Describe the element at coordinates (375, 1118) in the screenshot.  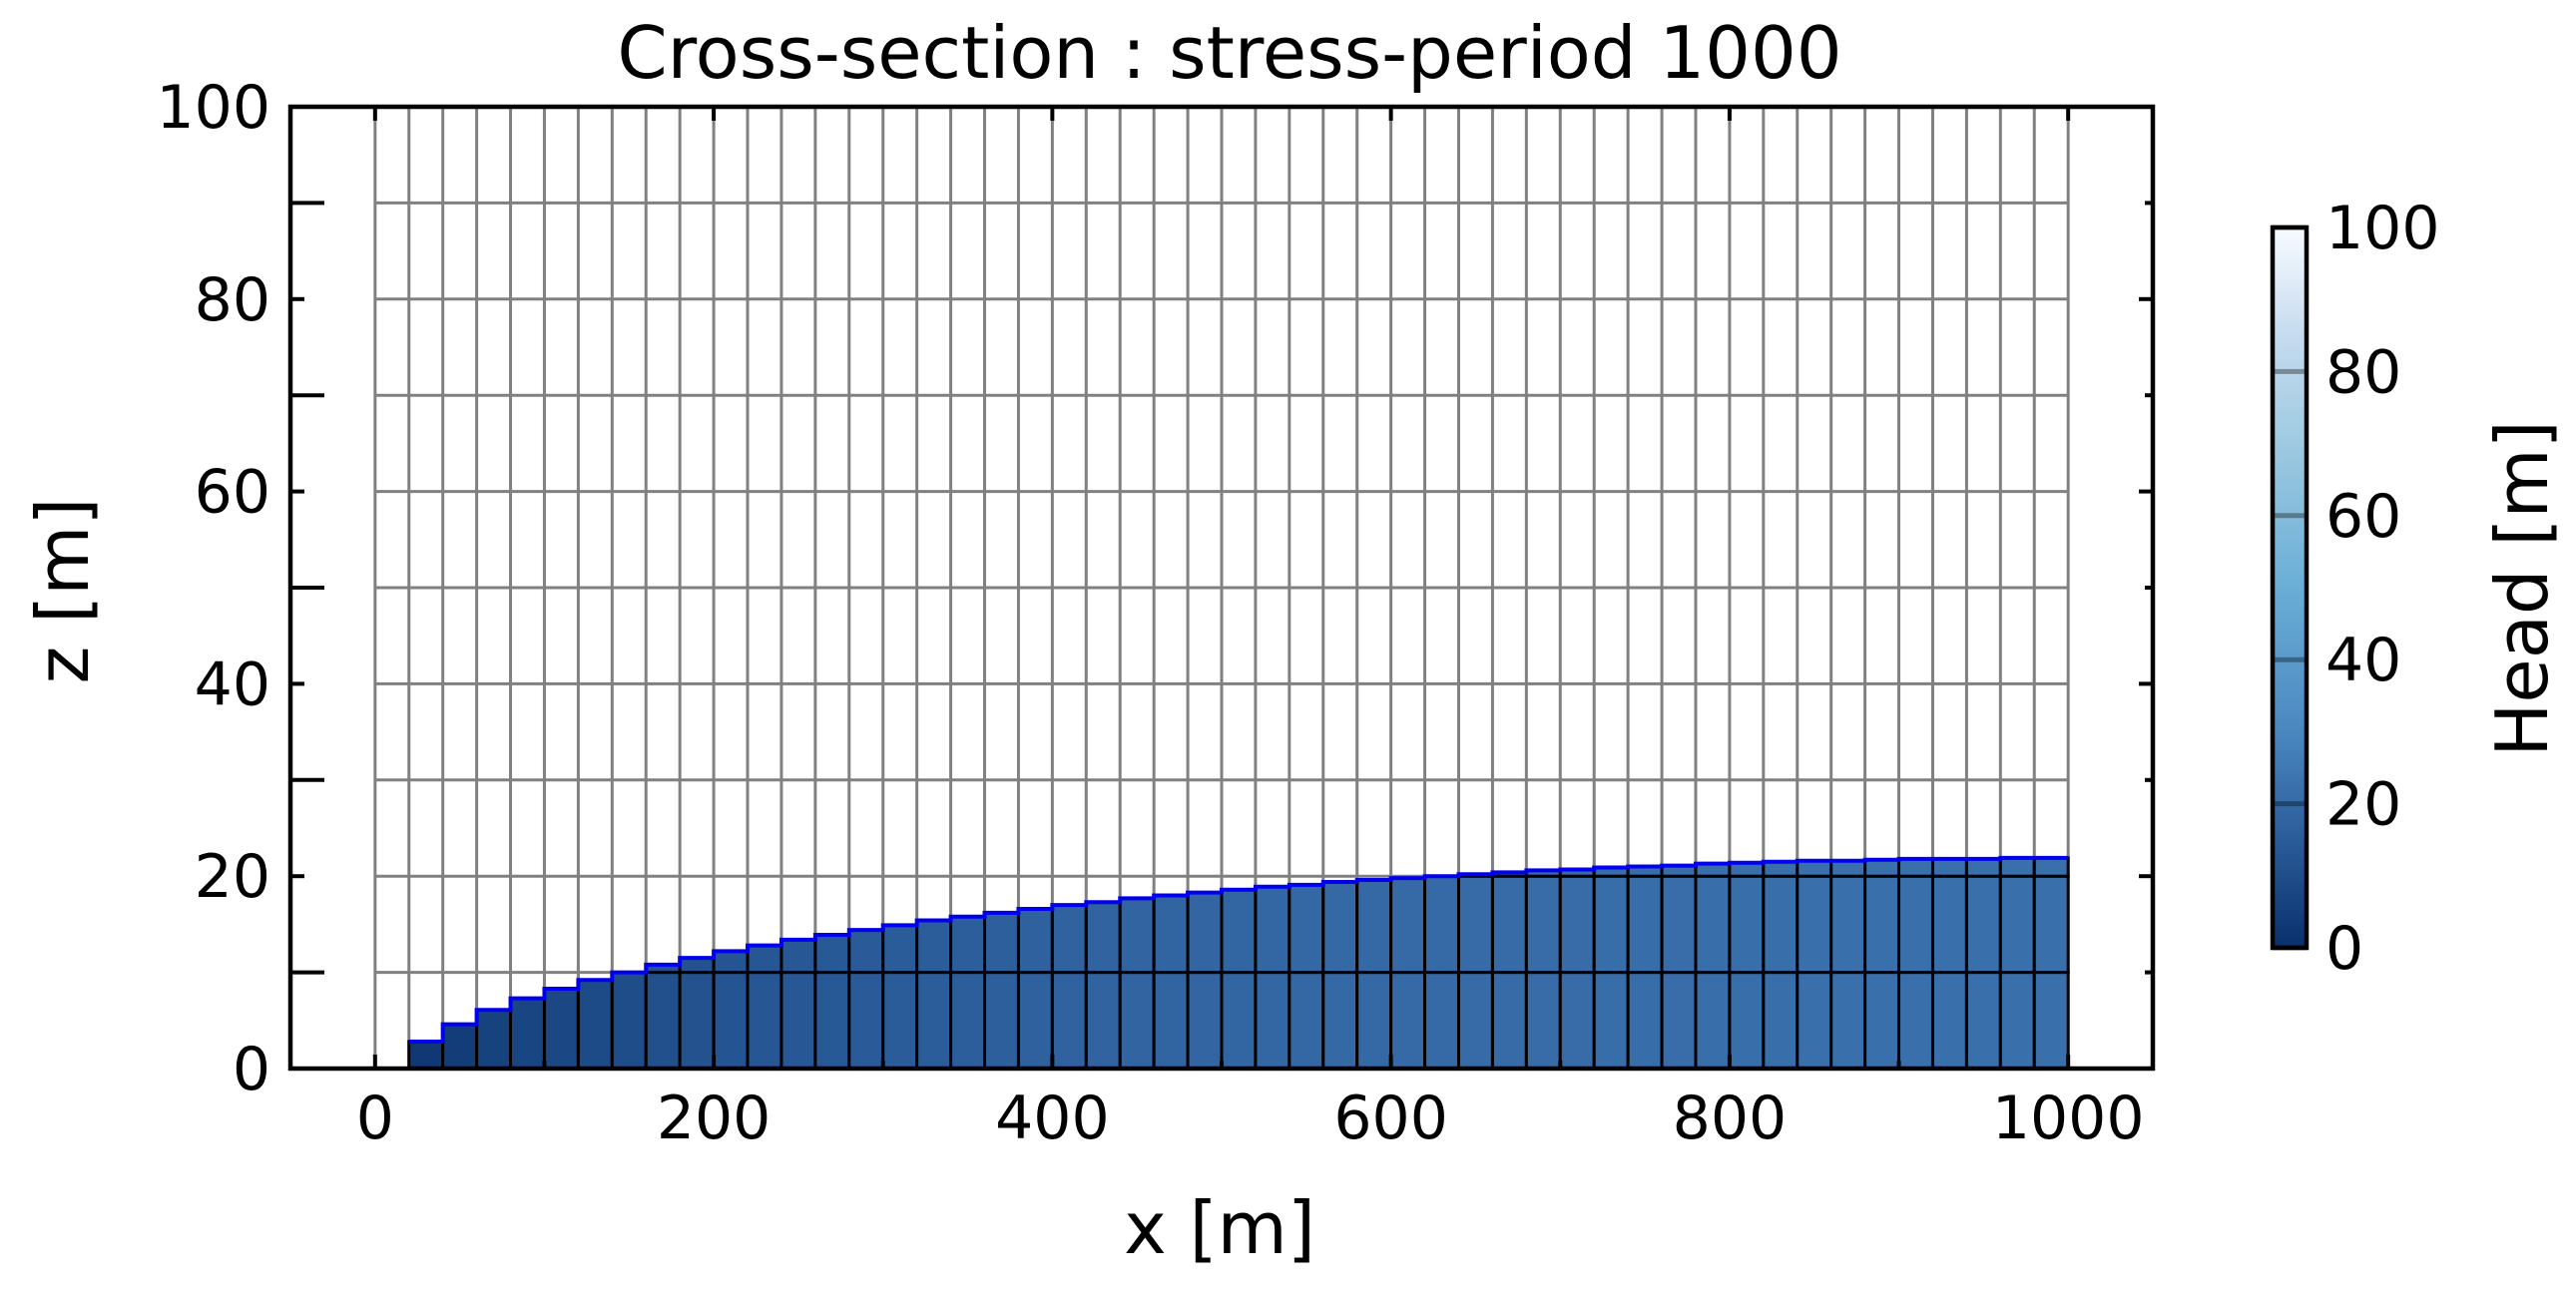
I see `x-tick-label: 0` at that location.